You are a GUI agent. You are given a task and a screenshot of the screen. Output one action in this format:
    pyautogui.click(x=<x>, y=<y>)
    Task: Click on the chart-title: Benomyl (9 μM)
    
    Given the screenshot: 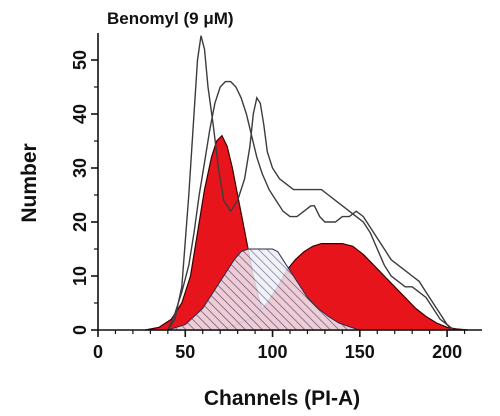 What is the action you would take?
    pyautogui.click(x=170, y=18)
    